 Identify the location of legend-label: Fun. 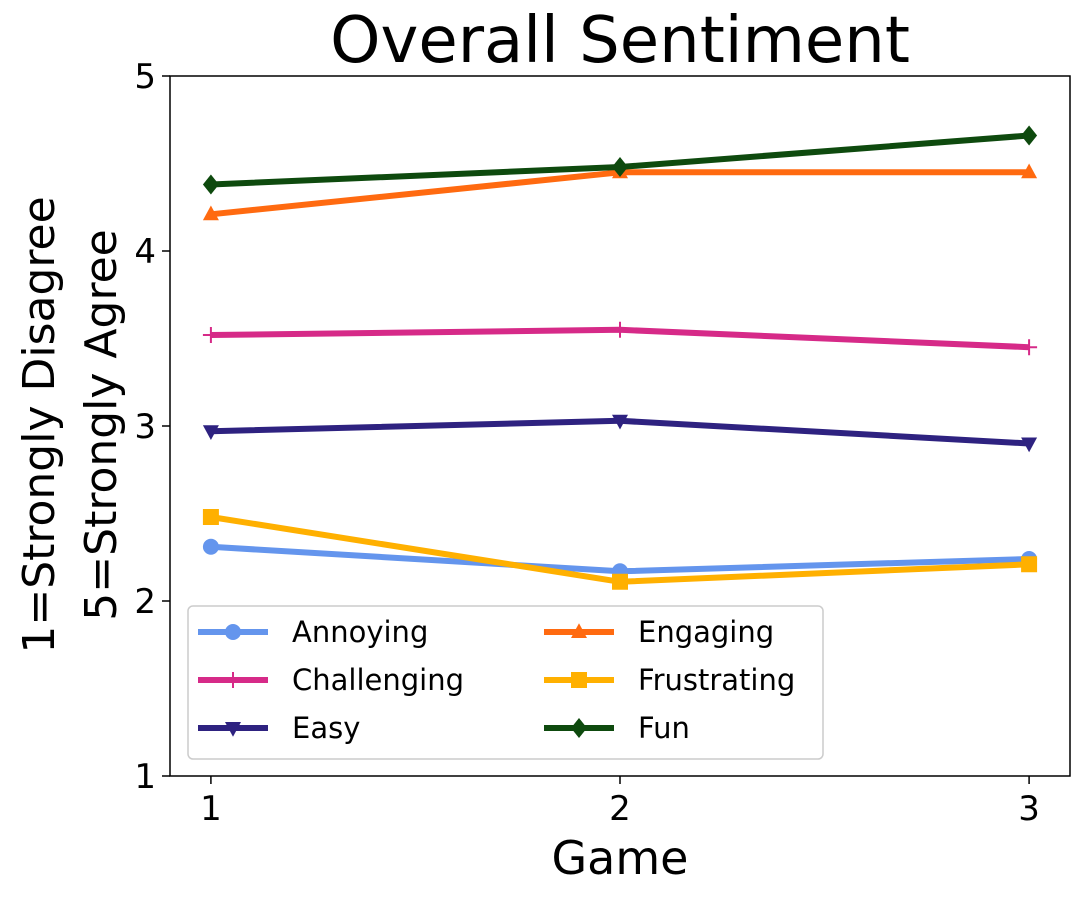
(664, 728).